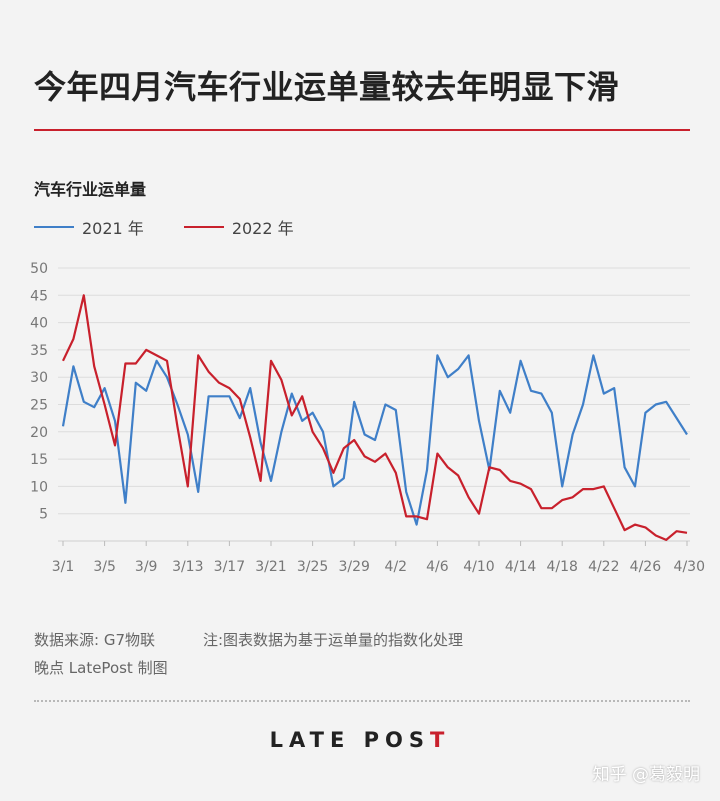 This screenshot has width=720, height=801. I want to click on x-tick-label: 4/22, so click(603, 567).